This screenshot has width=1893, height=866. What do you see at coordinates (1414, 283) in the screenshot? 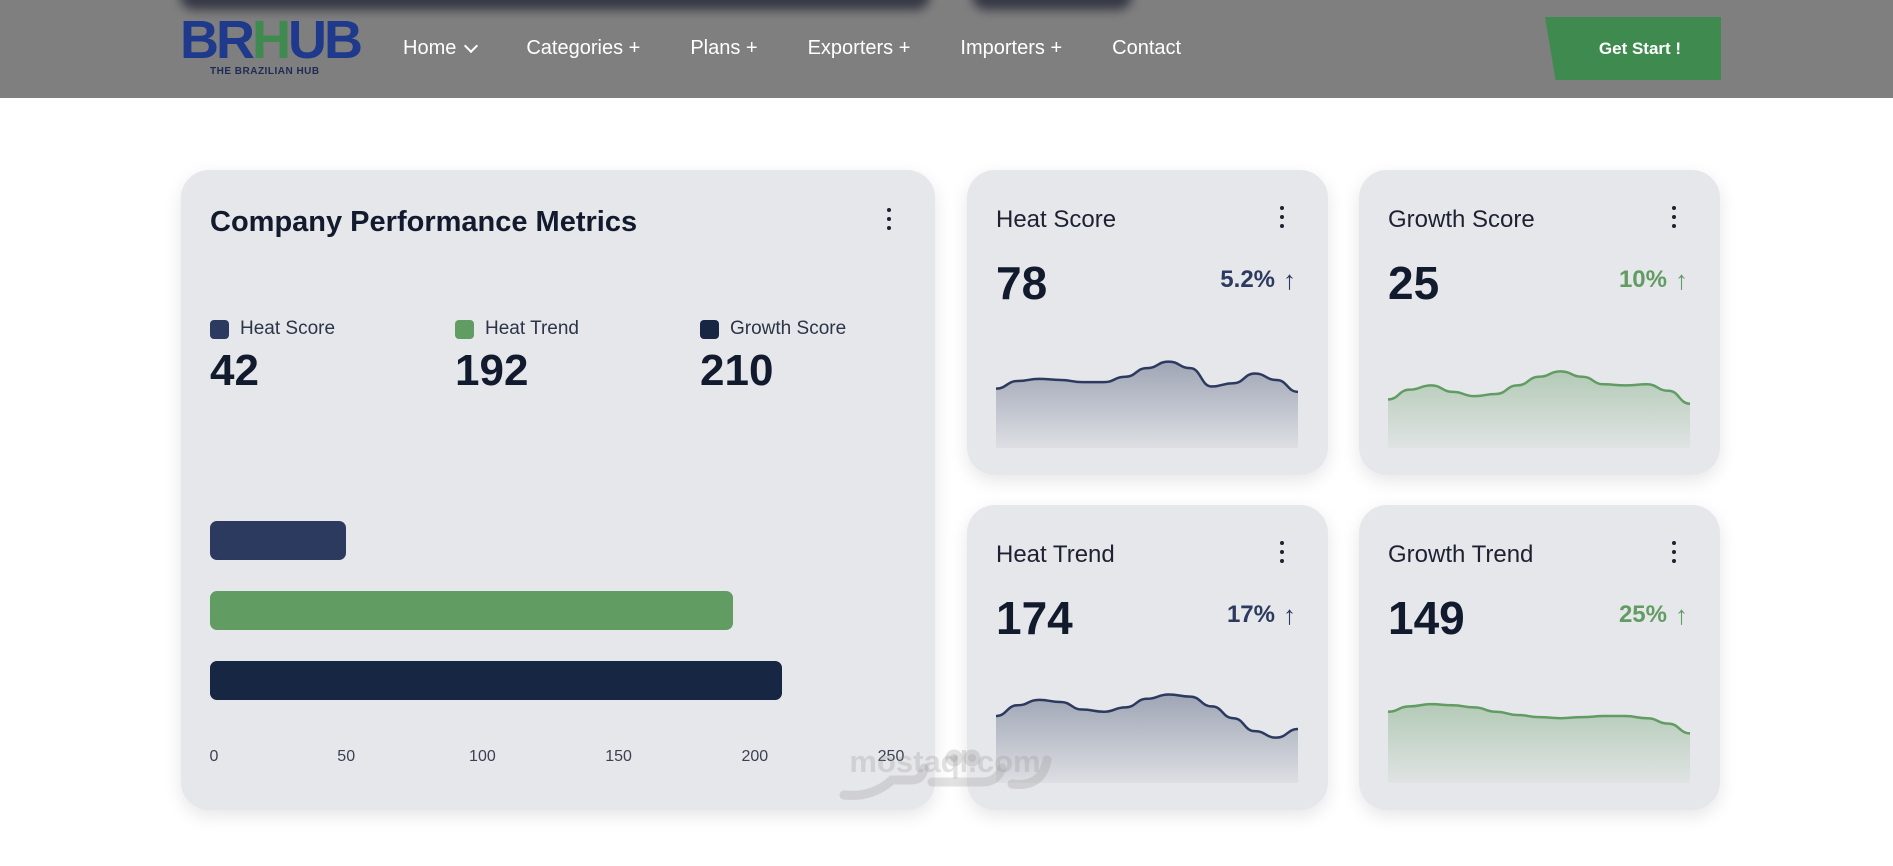
I see `metric-value: 25` at bounding box center [1414, 283].